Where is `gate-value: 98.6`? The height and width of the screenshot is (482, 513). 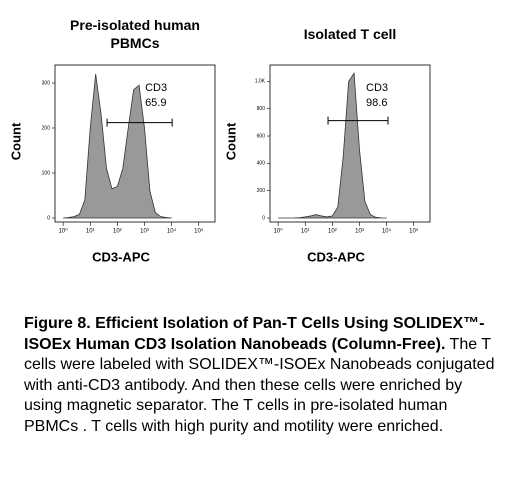
gate-value: 98.6 is located at coordinates (376, 103).